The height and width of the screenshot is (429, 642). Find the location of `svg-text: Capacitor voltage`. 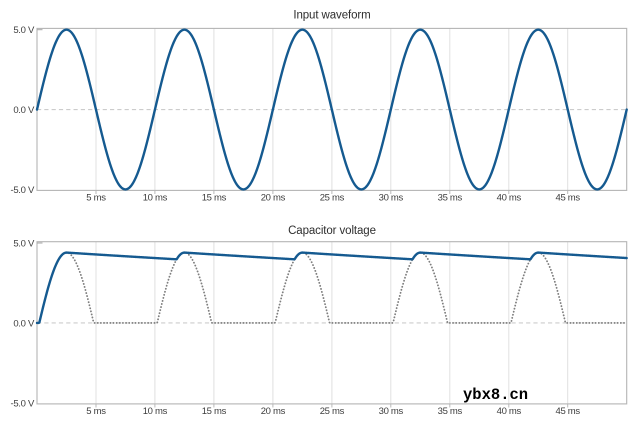

svg-text: Capacitor voltage is located at coordinates (332, 231).